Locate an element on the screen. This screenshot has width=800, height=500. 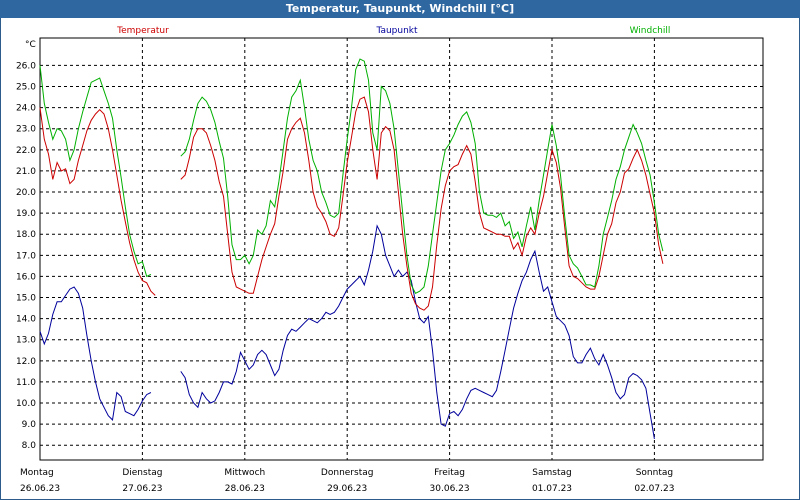
y-tick-label: 20.0 is located at coordinates (26, 193).